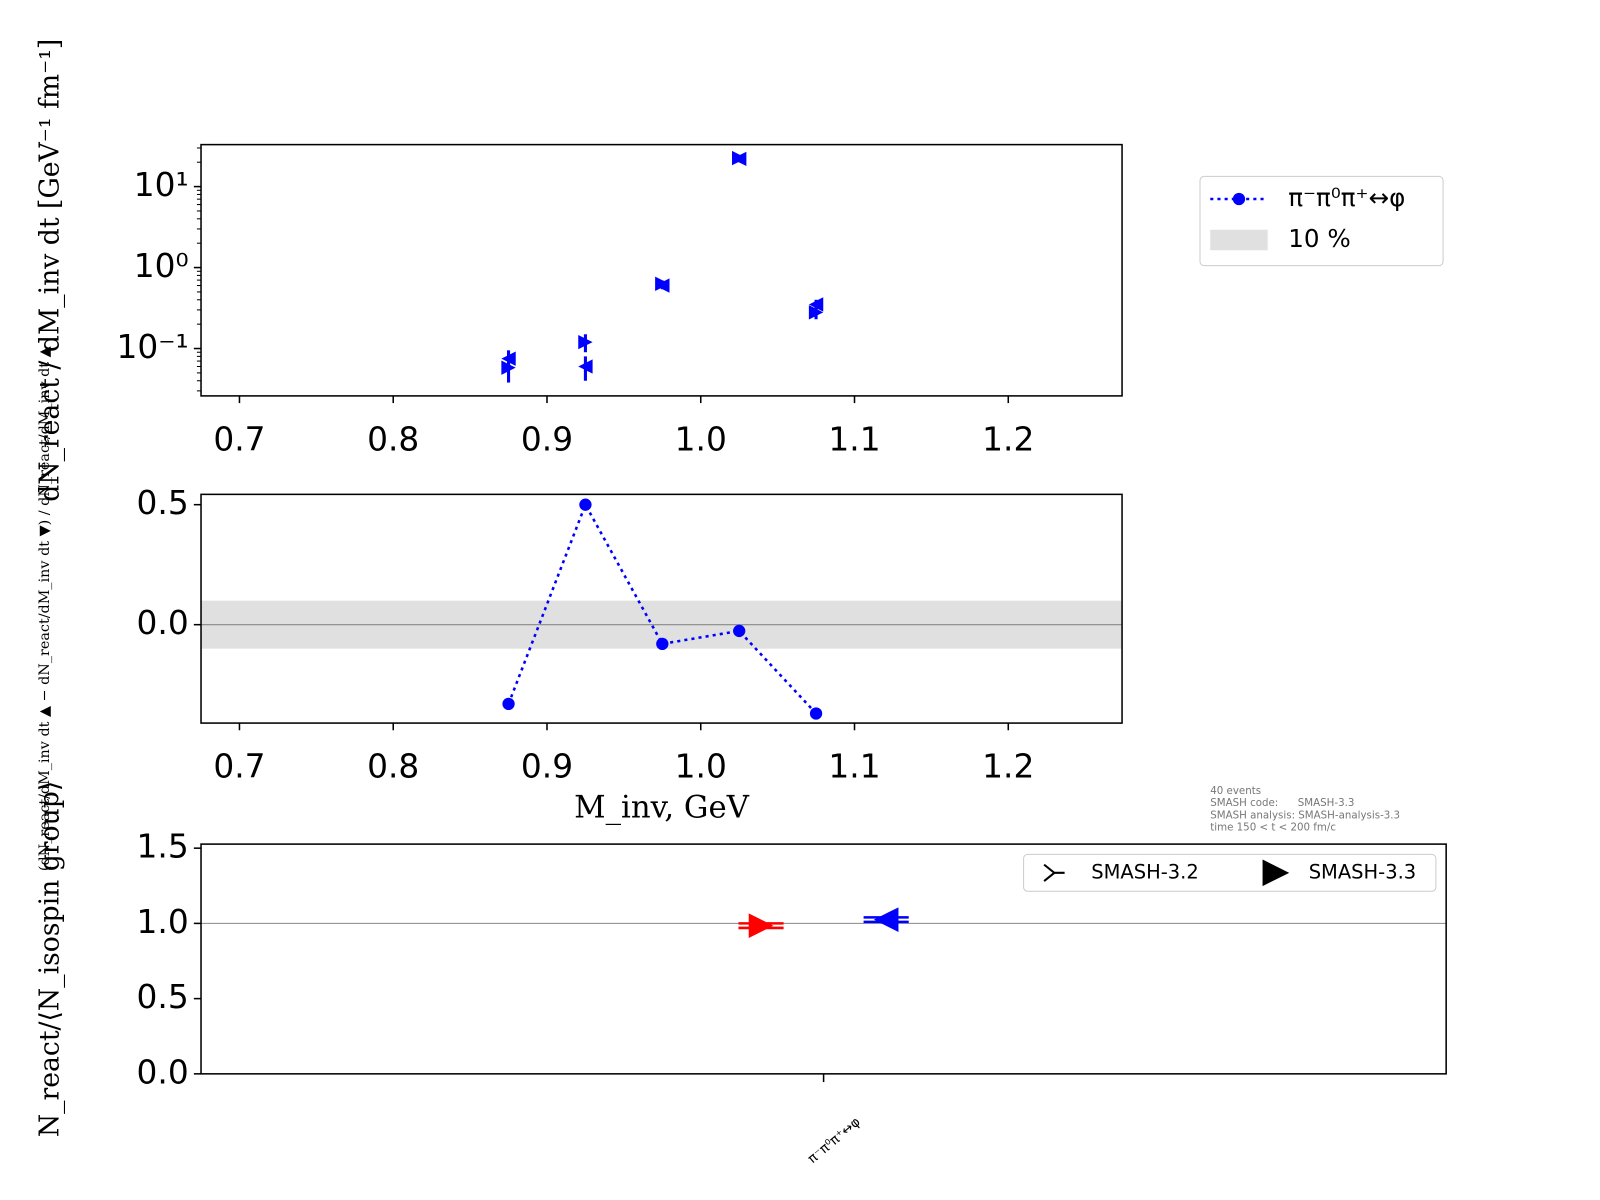  Describe the element at coordinates (1282, 803) in the screenshot. I see `annotation: SMASH code: SMASH-3.3` at that location.